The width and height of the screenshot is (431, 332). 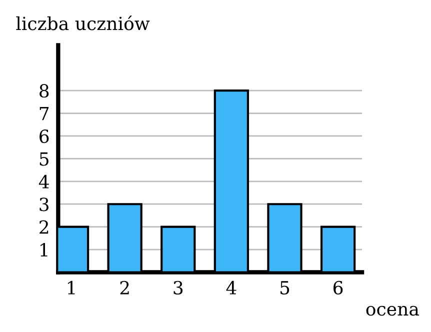 I want to click on y-tick-label: 8, so click(x=44, y=91).